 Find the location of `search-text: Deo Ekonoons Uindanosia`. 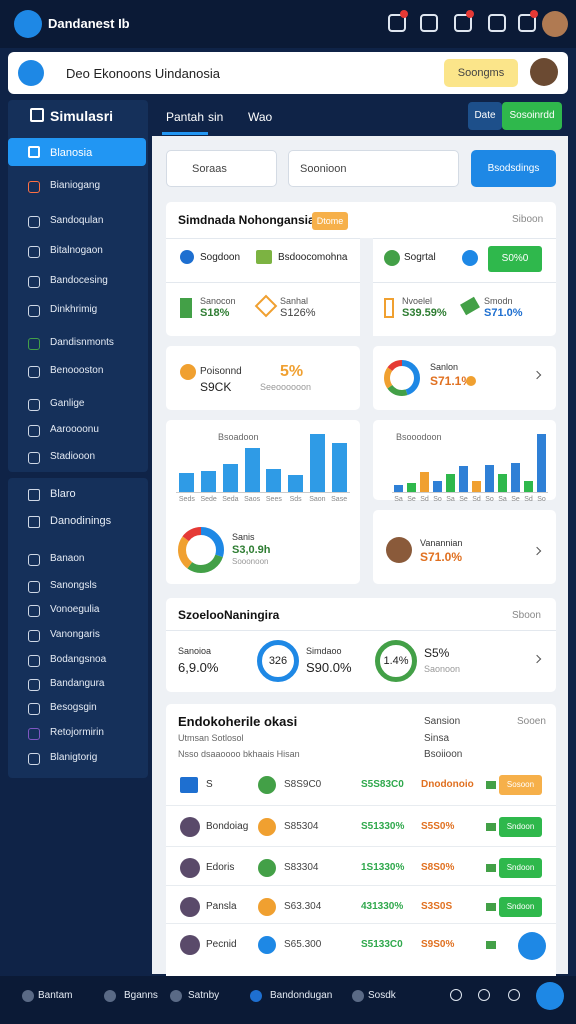

search-text: Deo Ekonoons Uindanosia is located at coordinates (143, 73).